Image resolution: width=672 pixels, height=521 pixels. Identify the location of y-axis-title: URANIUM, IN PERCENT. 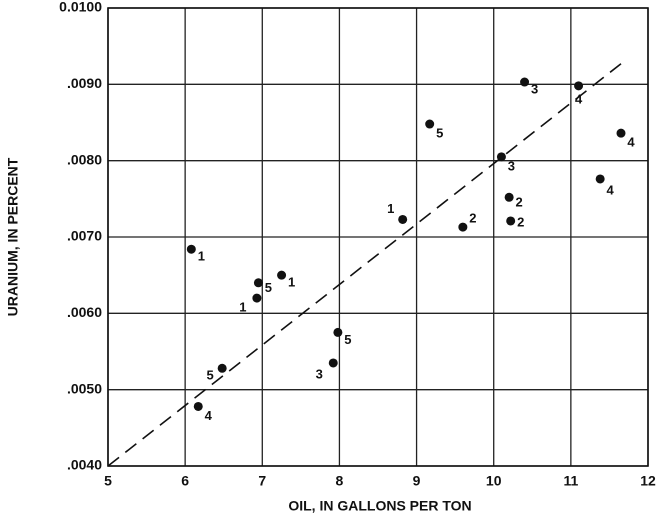
(13, 236).